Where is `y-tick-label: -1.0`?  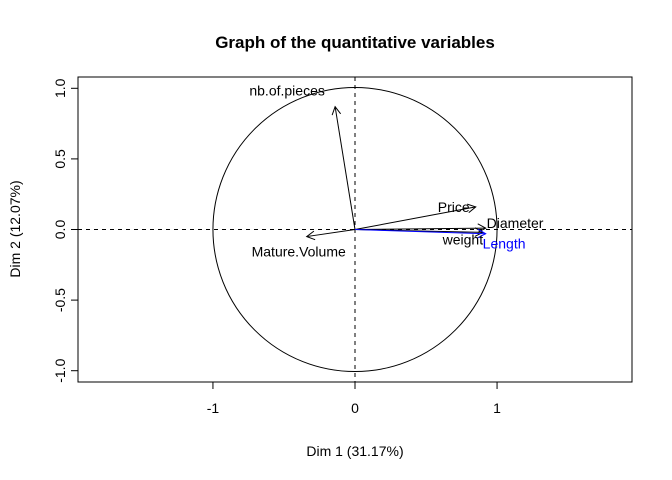 y-tick-label: -1.0 is located at coordinates (60, 370).